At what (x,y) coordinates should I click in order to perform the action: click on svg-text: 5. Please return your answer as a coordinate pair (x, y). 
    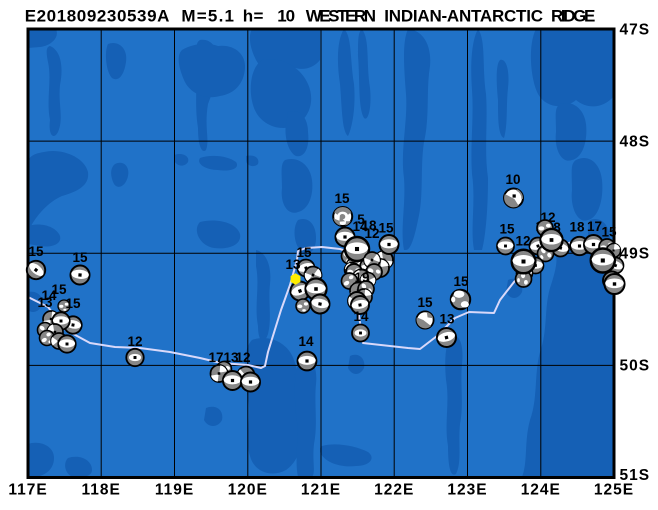
    Looking at the image, I should click on (361, 219).